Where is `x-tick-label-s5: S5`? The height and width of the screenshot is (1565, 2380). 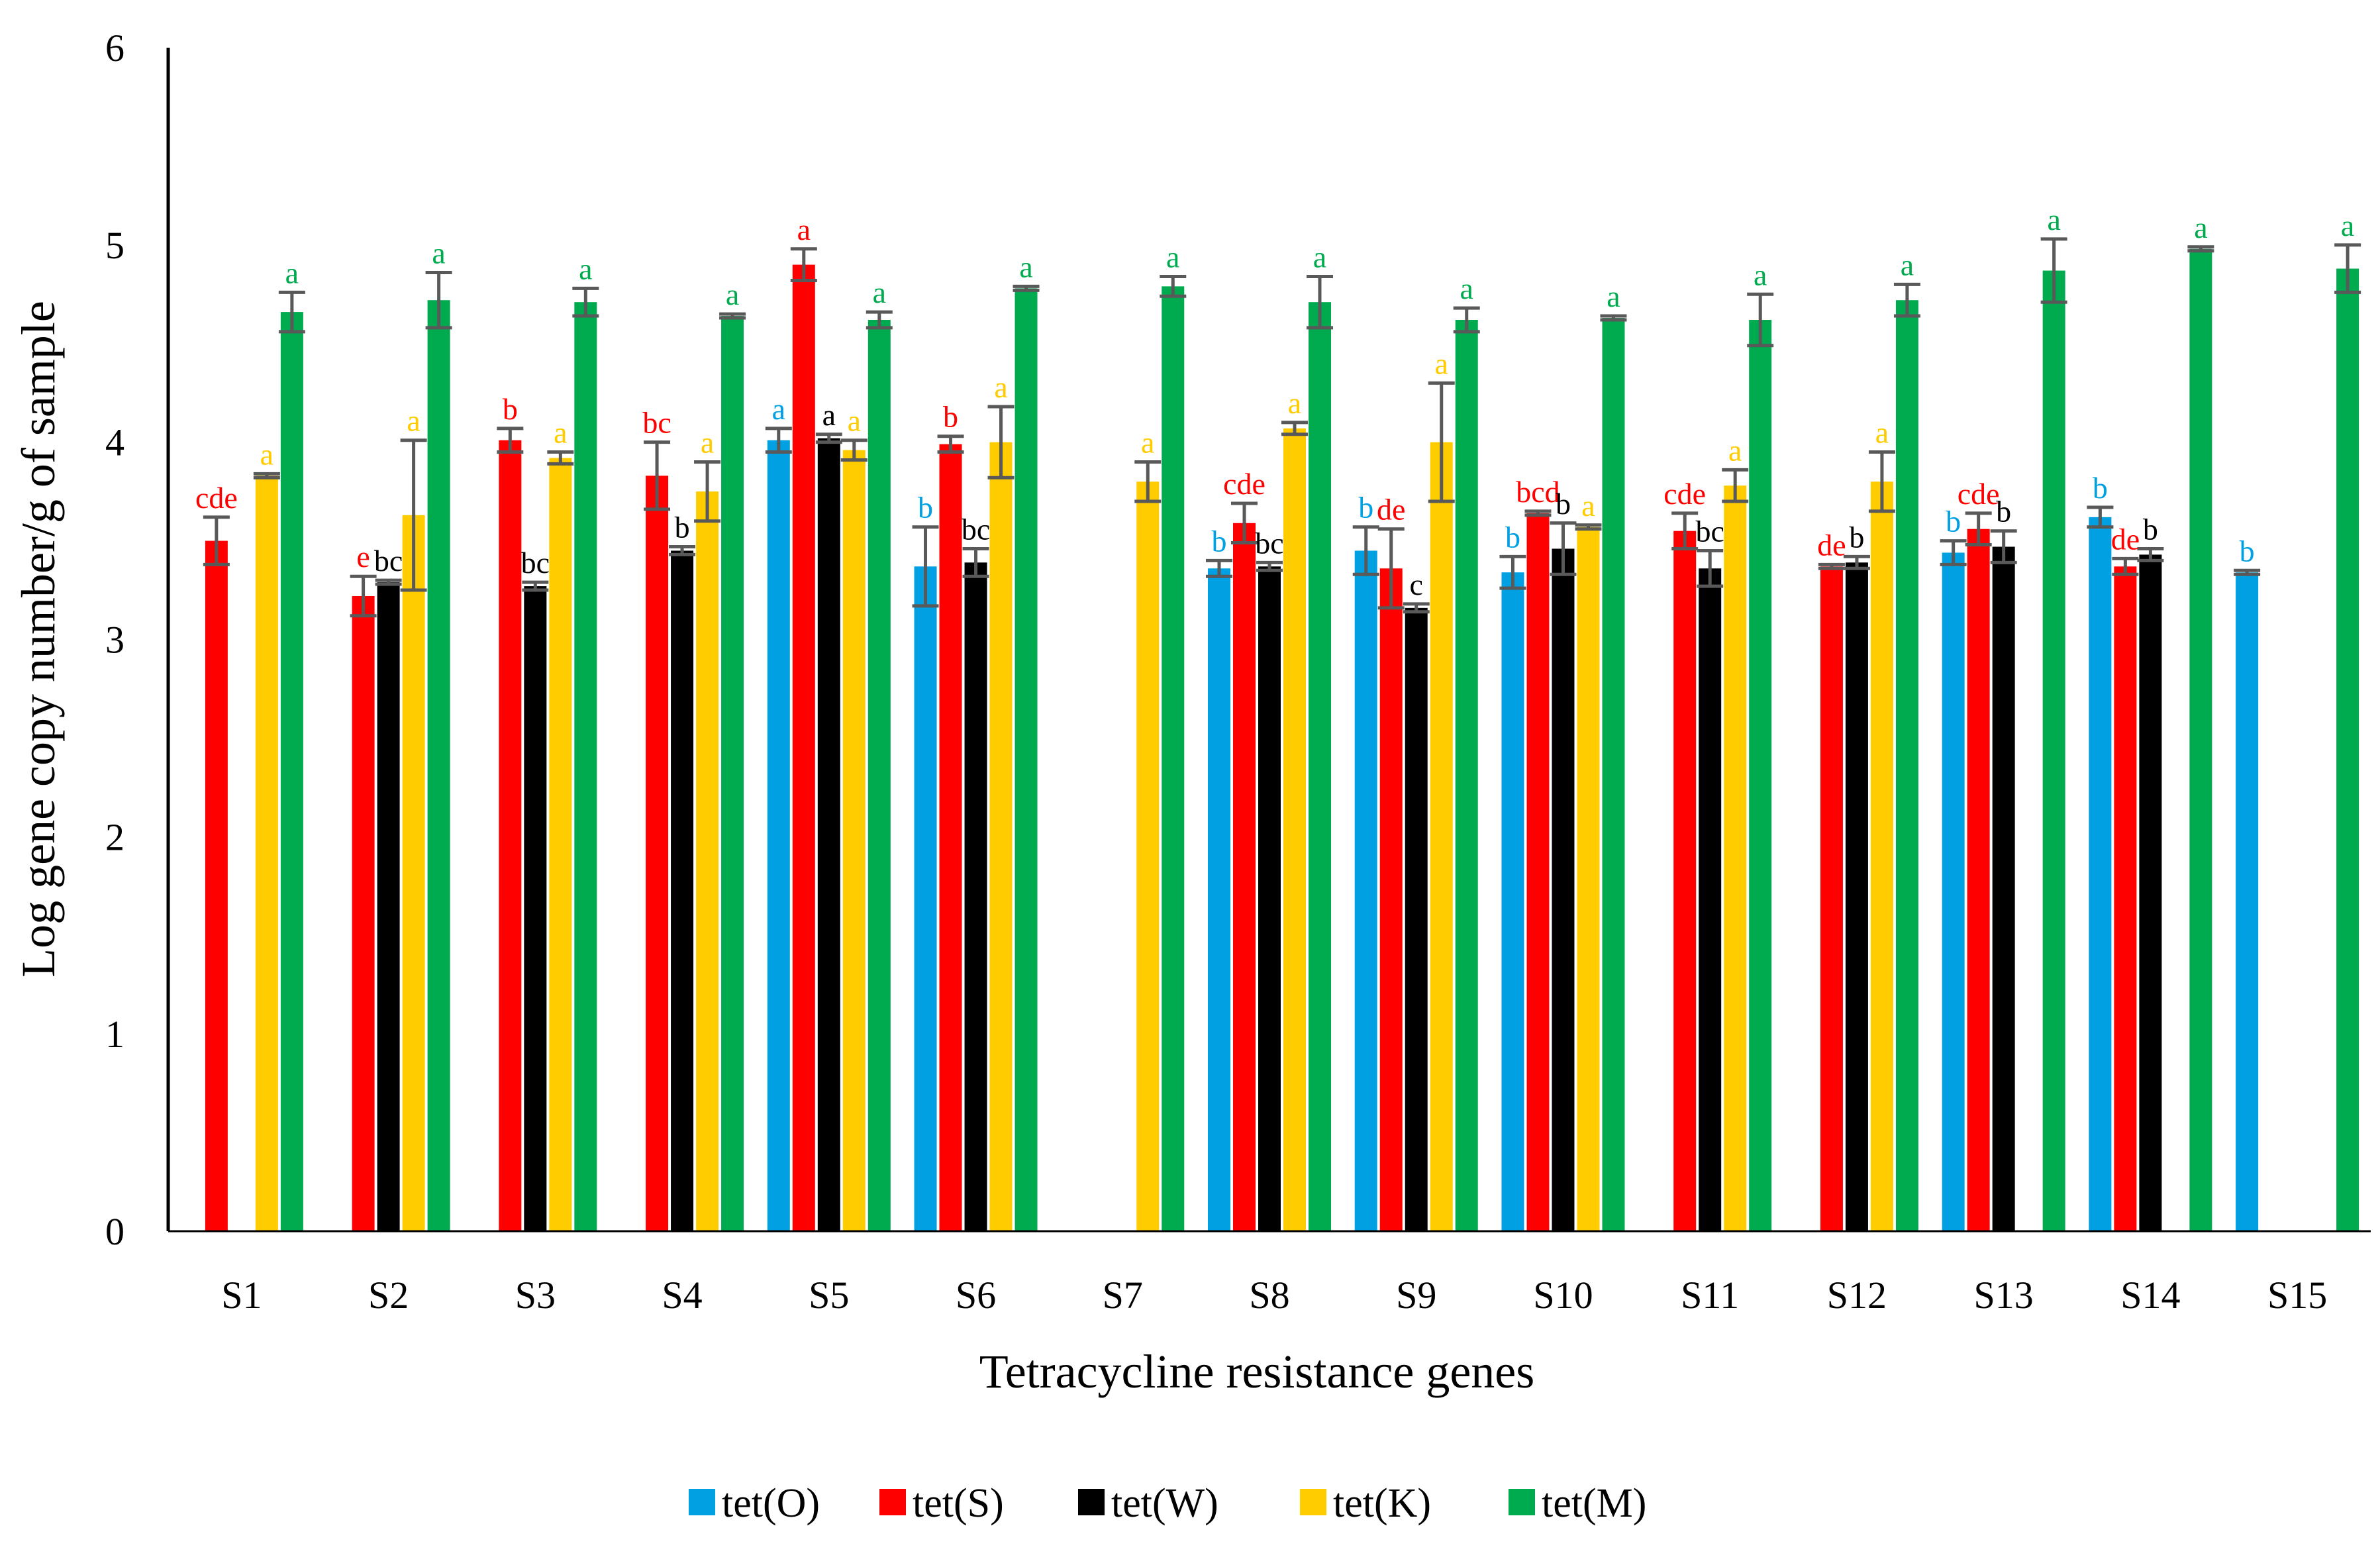
x-tick-label-s5: S5 is located at coordinates (829, 1296).